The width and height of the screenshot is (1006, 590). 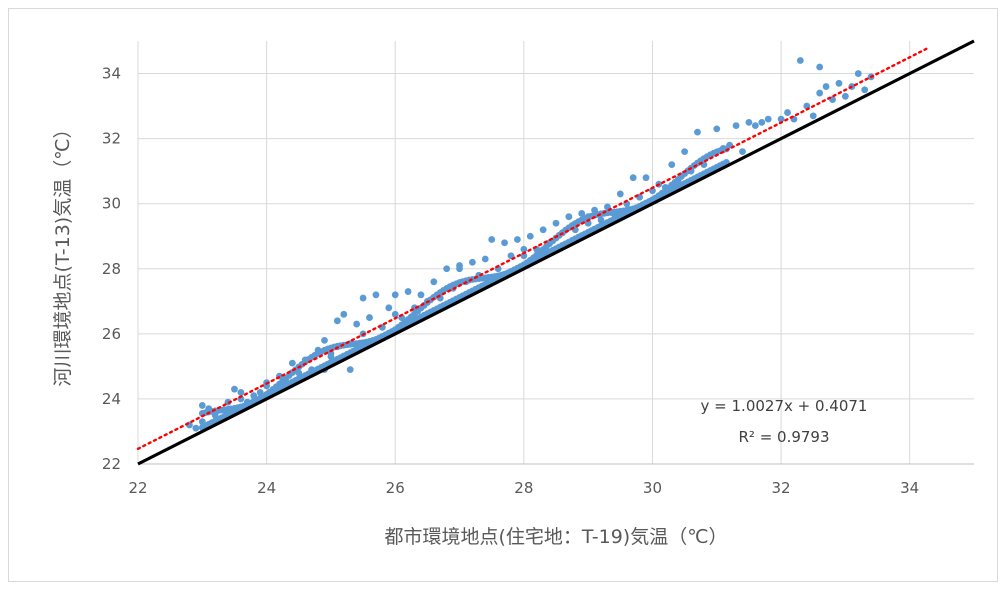 I want to click on x-tick-label: 26, so click(x=395, y=488).